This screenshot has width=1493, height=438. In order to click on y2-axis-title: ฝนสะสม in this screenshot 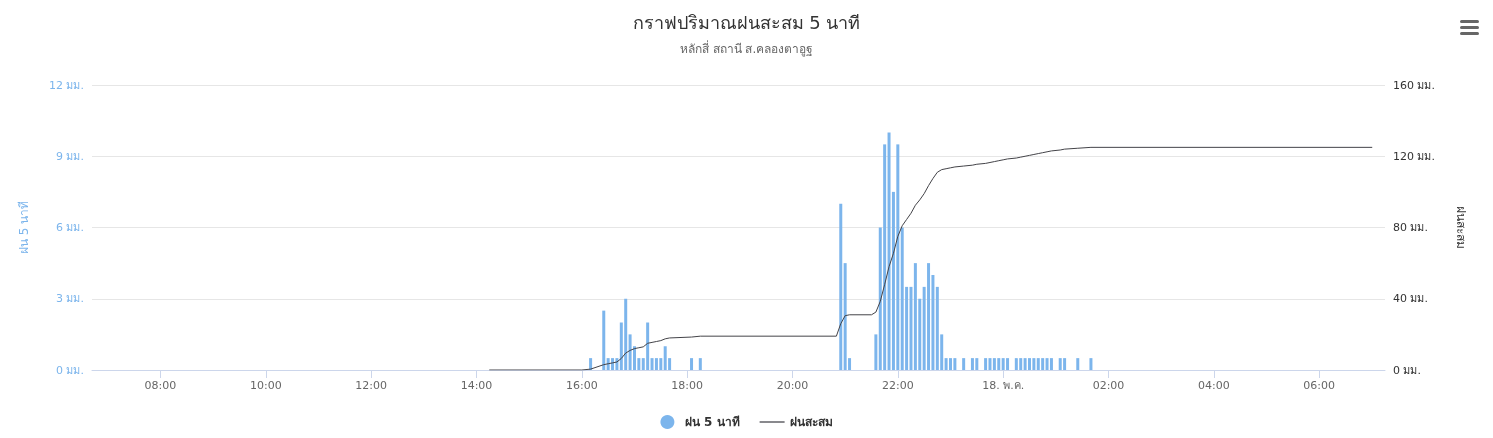, I will do `click(1461, 227)`.